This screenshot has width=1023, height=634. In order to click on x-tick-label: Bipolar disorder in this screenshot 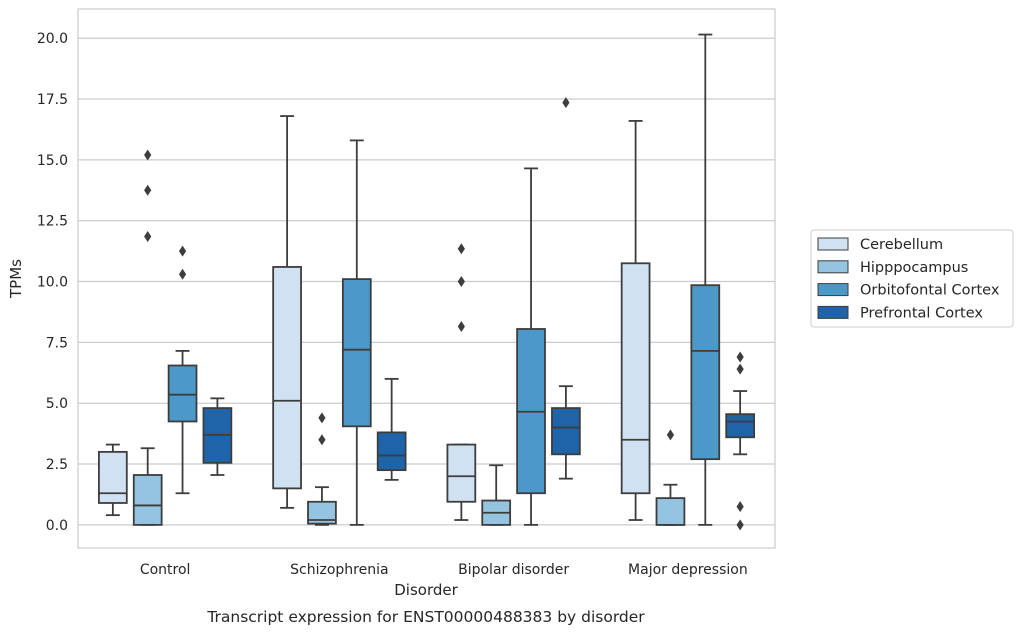, I will do `click(513, 570)`.